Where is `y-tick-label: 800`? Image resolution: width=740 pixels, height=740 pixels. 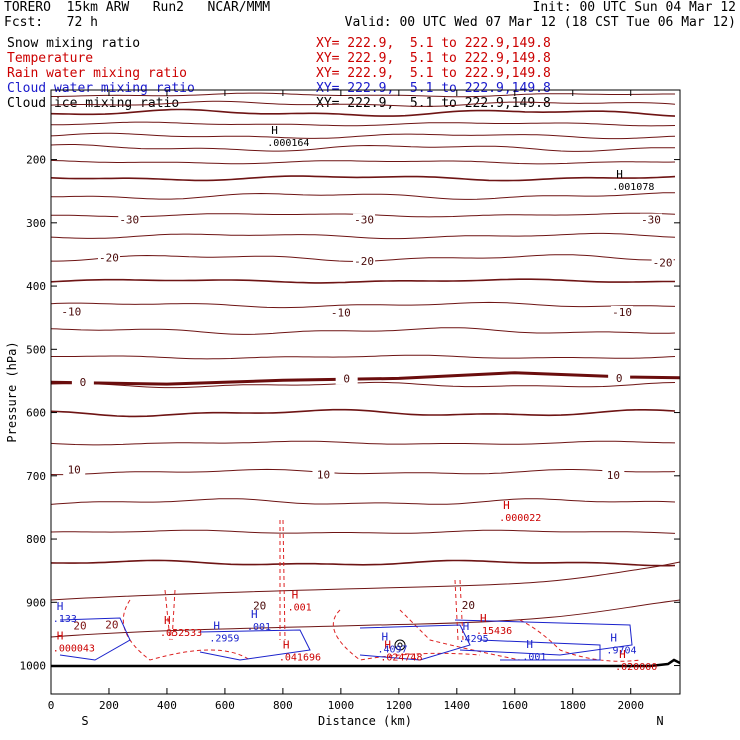
y-tick-label: 800 is located at coordinates (36, 539).